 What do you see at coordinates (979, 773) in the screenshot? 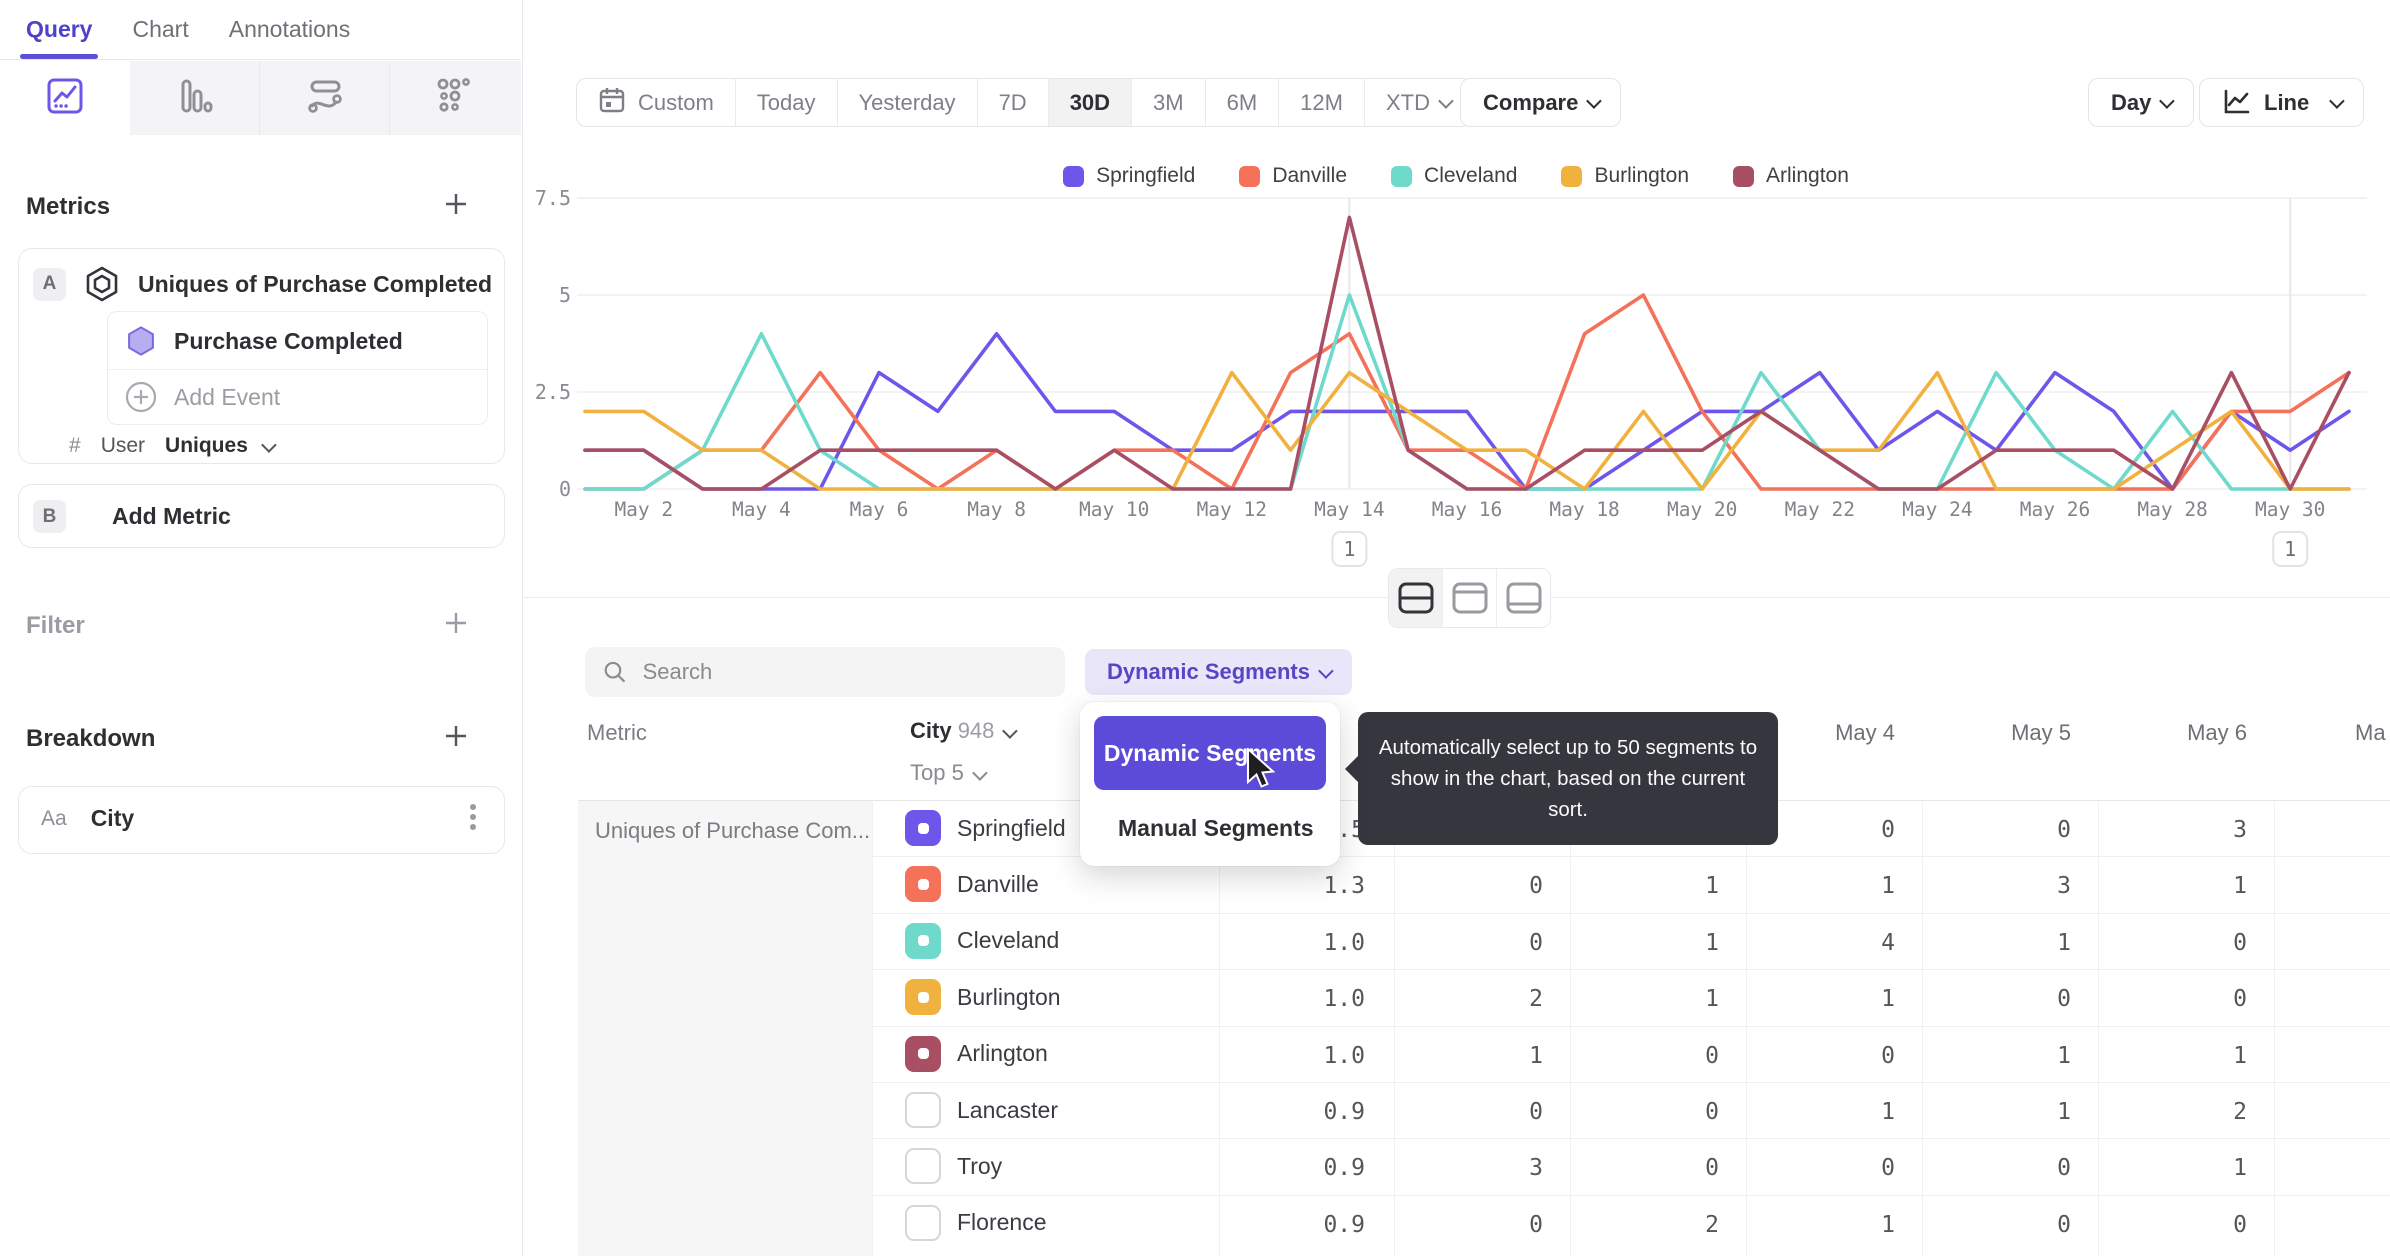
I see `chevron-down-icon` at bounding box center [979, 773].